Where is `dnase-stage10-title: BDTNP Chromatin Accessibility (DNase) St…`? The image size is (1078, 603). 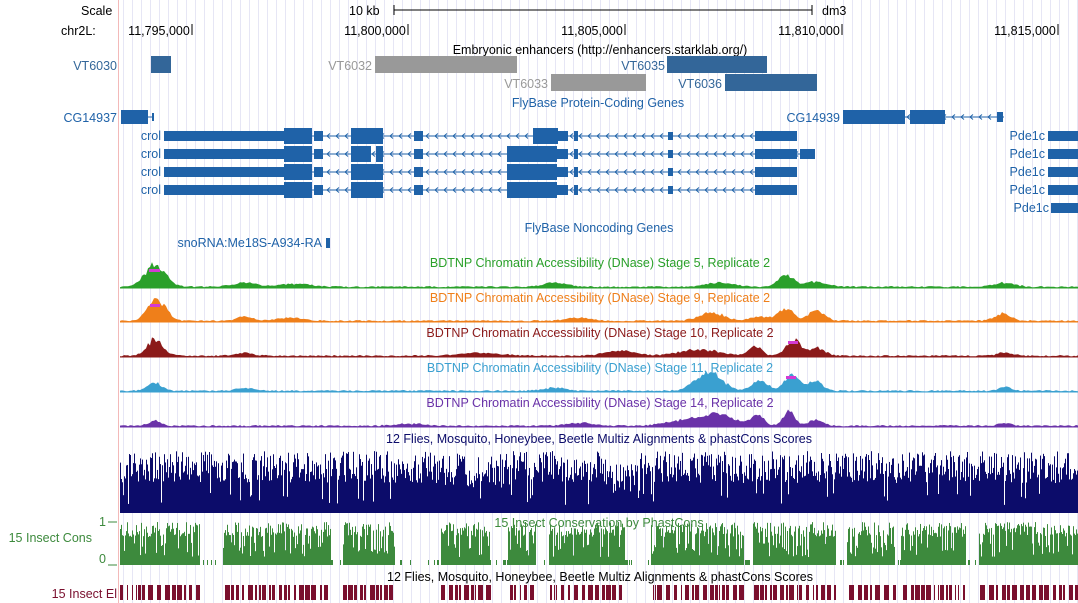
dnase-stage10-title: BDTNP Chromatin Accessibility (DNase) St… is located at coordinates (600, 333).